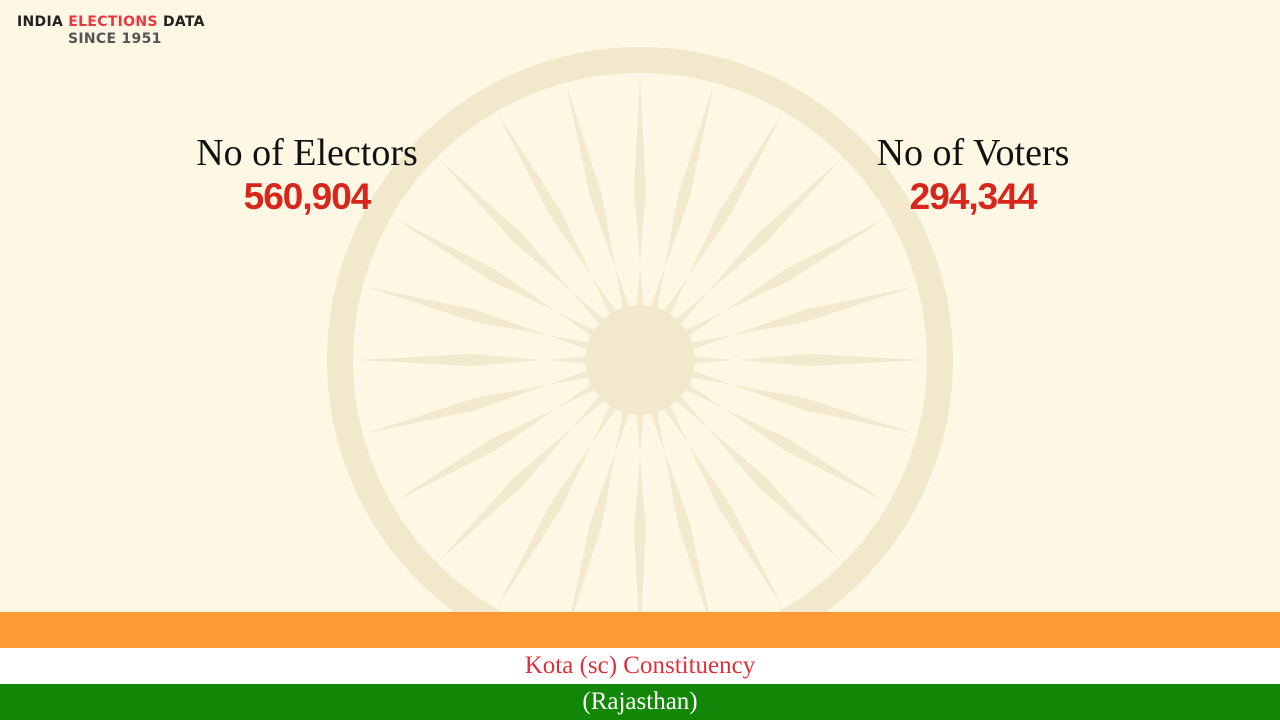 This screenshot has width=1280, height=720. I want to click on stat-block: No of Electors 560,904, so click(307, 174).